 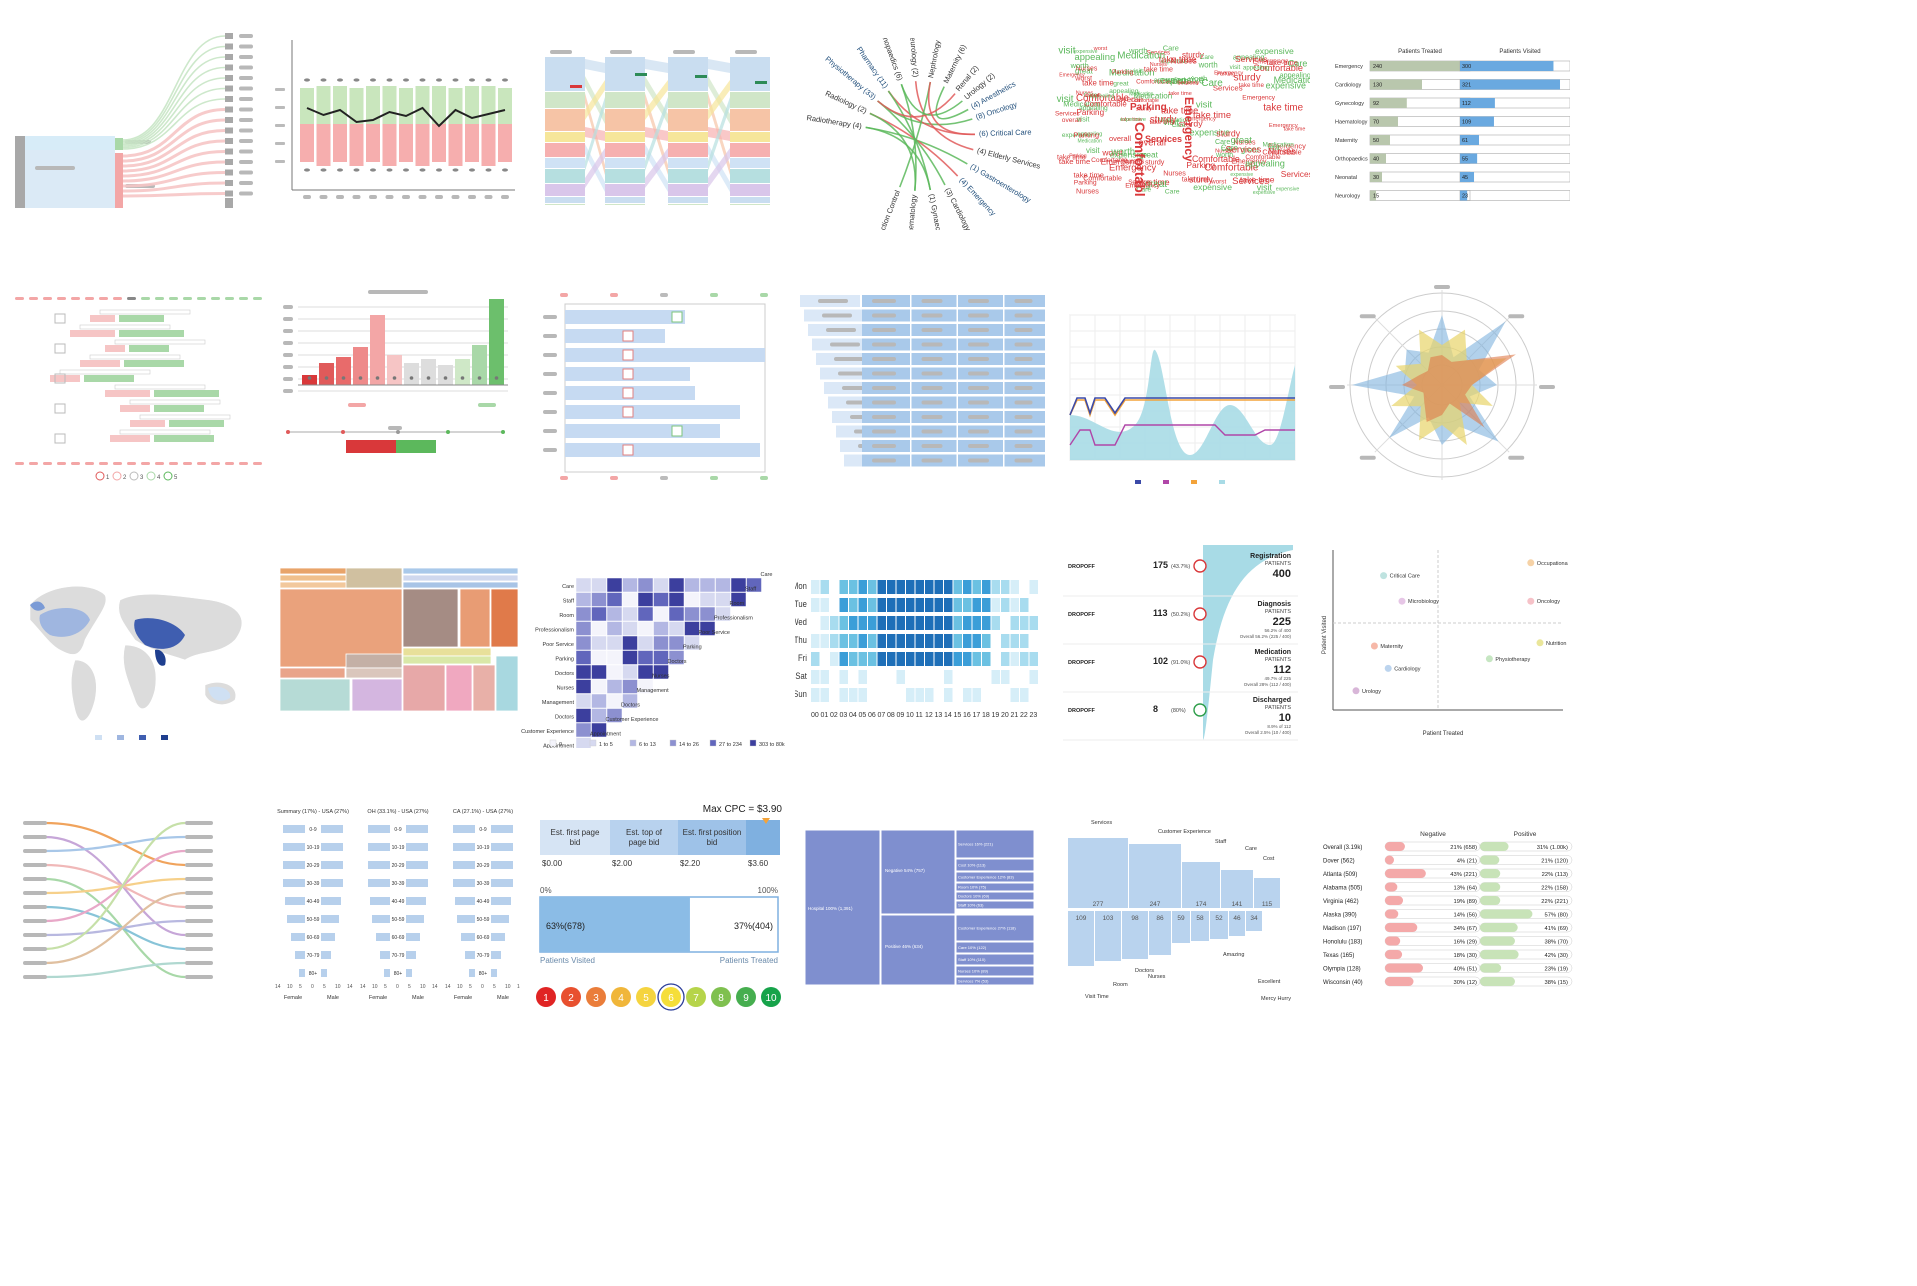 I want to click on word: appealing, so click(x=1093, y=108).